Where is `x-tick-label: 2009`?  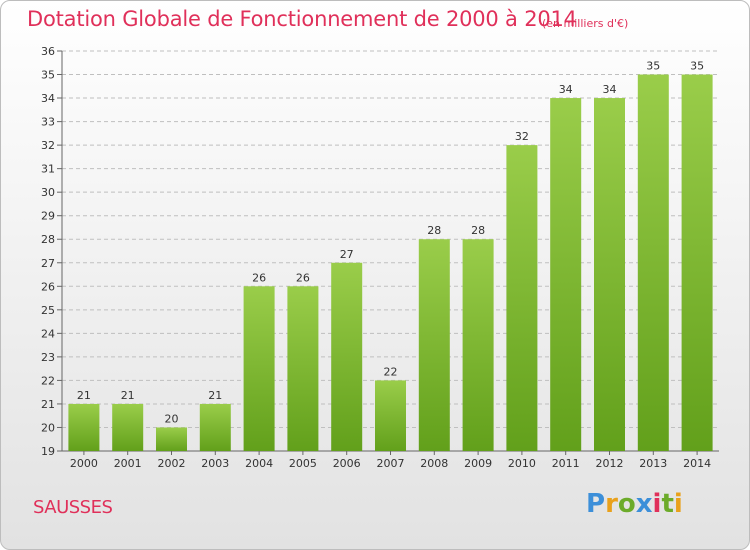
x-tick-label: 2009 is located at coordinates (478, 463).